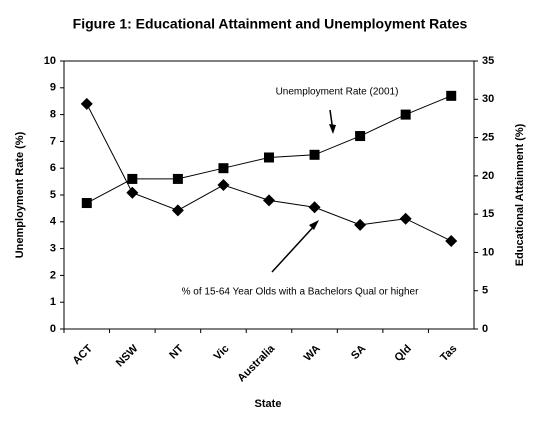  Describe the element at coordinates (520, 194) in the screenshot. I see `y2-axis-label: Educational Attainment (%)` at that location.